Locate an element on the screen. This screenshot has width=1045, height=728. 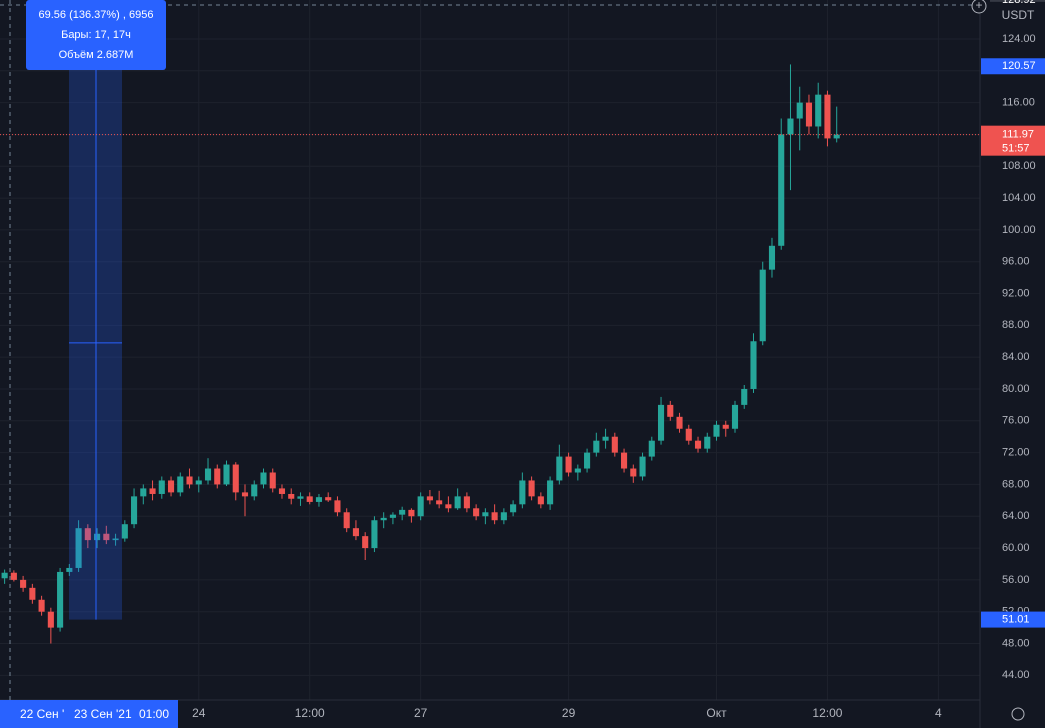
crosshair-price: 128.92 is located at coordinates (1019, 3).